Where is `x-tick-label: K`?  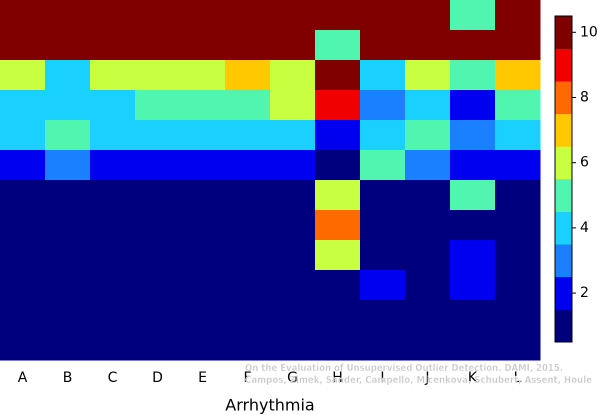 x-tick-label: K is located at coordinates (473, 378).